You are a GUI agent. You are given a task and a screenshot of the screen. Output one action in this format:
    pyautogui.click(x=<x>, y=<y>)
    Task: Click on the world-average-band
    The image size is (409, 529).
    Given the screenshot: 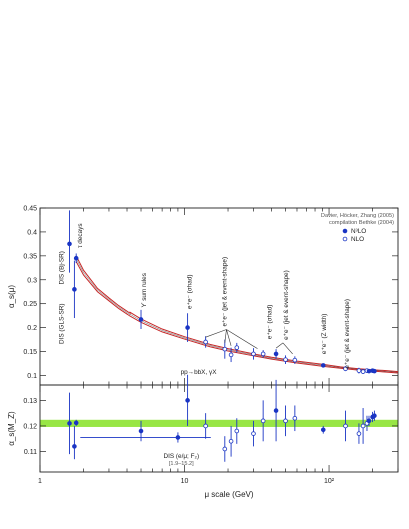 What is the action you would take?
    pyautogui.click(x=219, y=423)
    